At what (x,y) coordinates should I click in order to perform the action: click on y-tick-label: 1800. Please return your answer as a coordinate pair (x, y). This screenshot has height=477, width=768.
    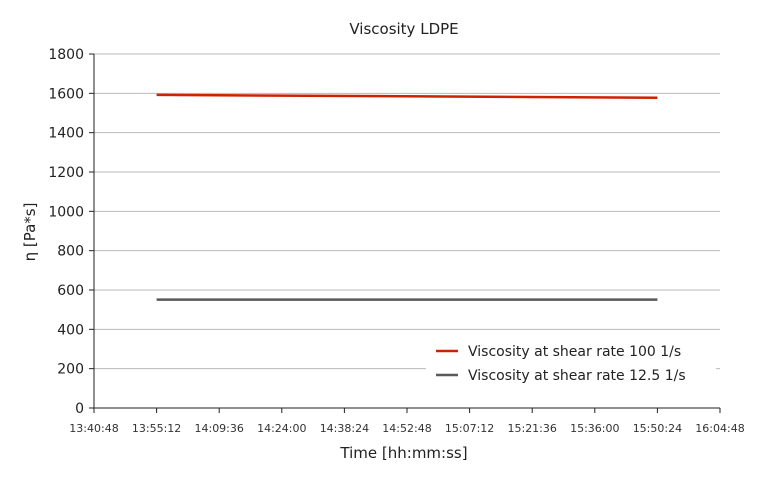
    Looking at the image, I should click on (66, 55).